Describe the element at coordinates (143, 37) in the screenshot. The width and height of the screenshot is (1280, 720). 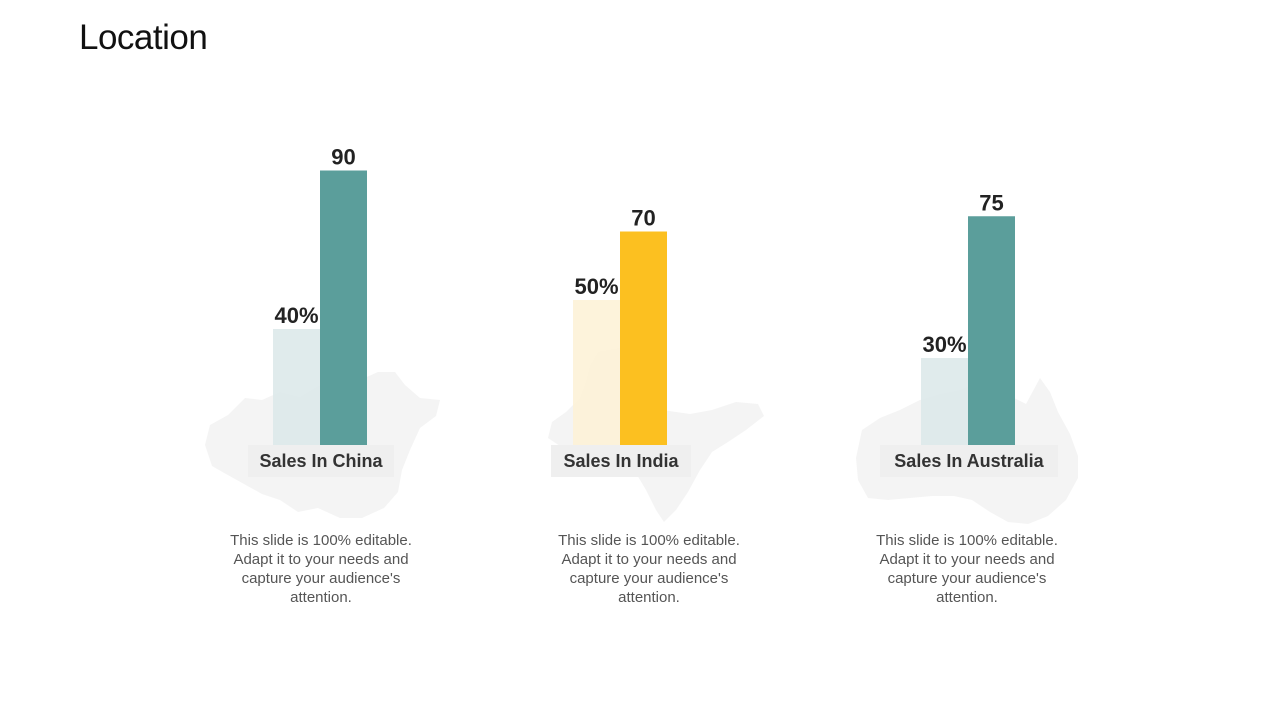
I see `page-title: Location` at that location.